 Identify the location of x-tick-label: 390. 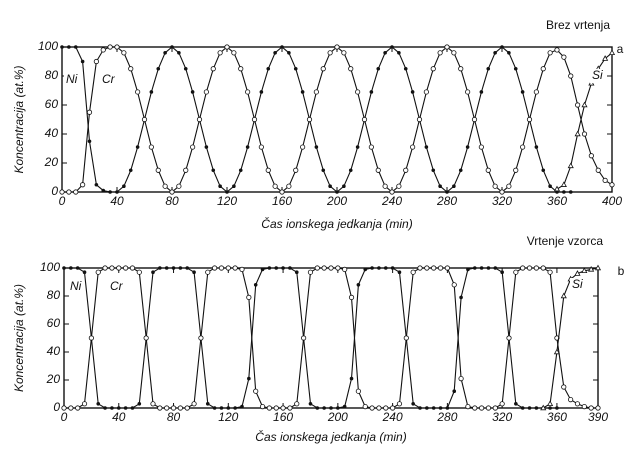
(598, 417).